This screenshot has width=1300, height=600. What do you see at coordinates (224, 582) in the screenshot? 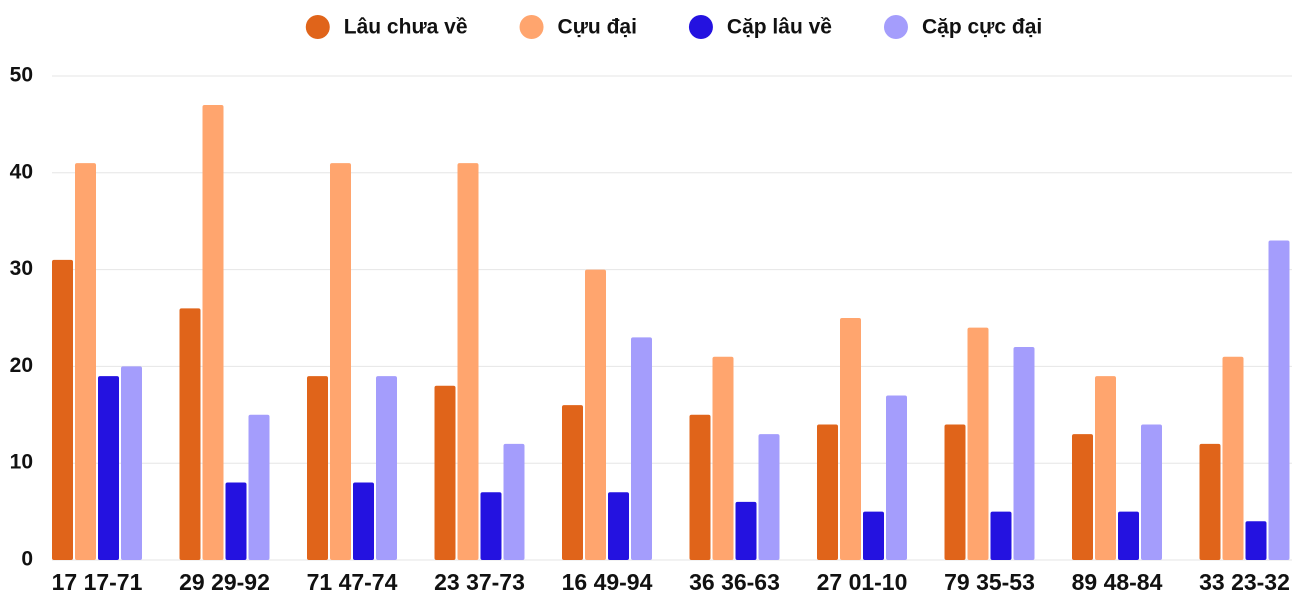
I see `x-tick-label: 29 29-92` at bounding box center [224, 582].